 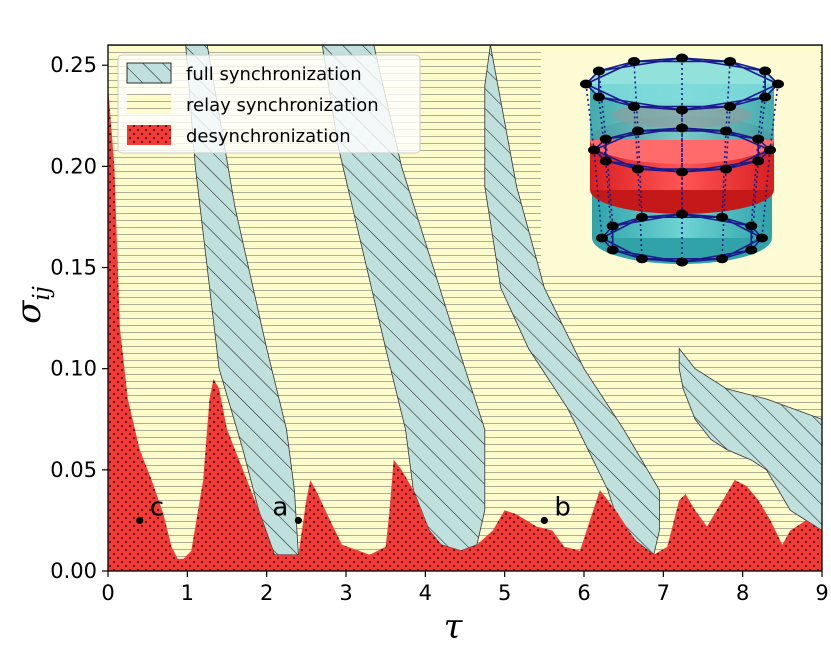 What do you see at coordinates (73, 268) in the screenshot?
I see `y-tick-label: 0.15` at bounding box center [73, 268].